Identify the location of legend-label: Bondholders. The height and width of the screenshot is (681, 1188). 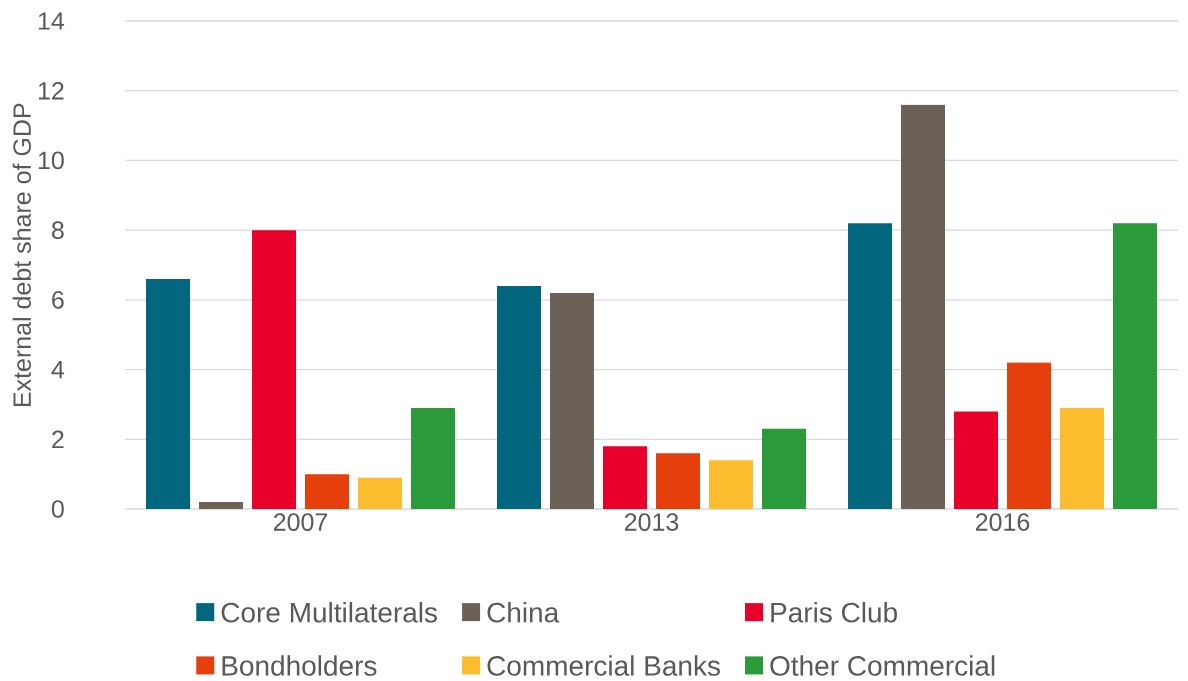
(299, 665).